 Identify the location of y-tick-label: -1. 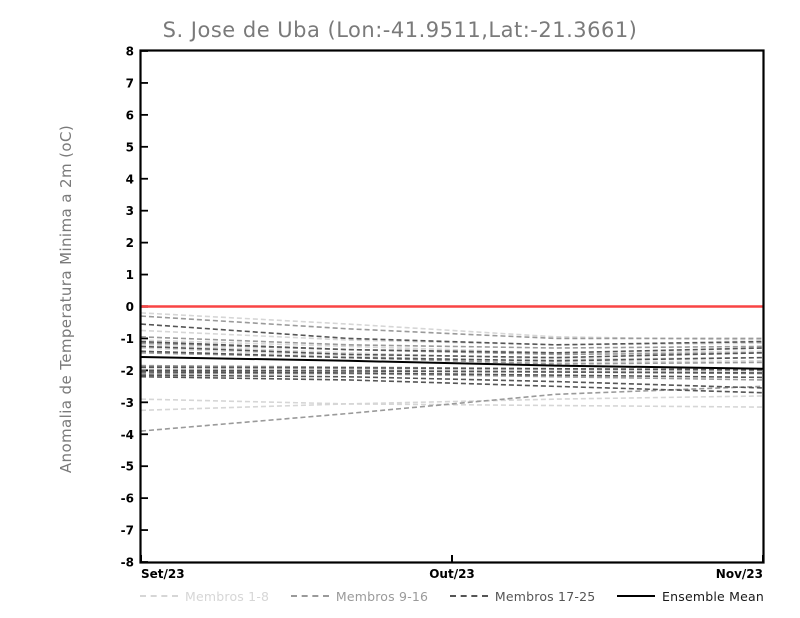
(127, 339).